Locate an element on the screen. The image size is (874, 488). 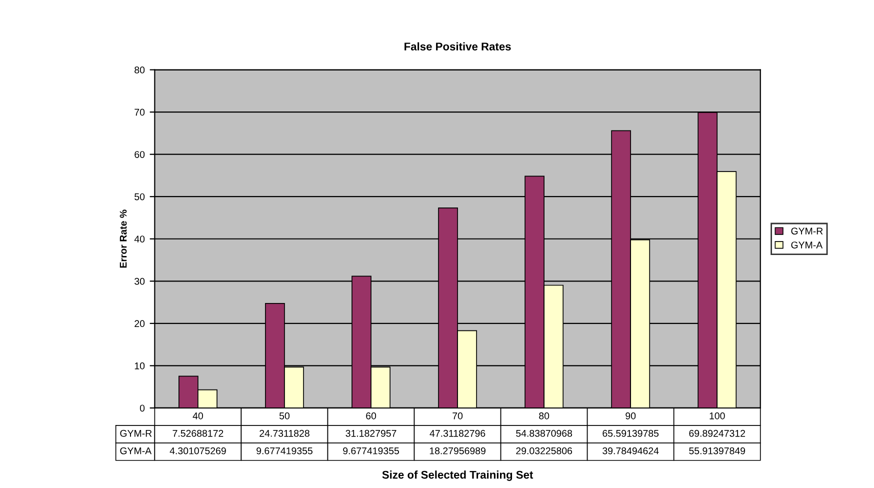
x-tick-label: 90 is located at coordinates (631, 416).